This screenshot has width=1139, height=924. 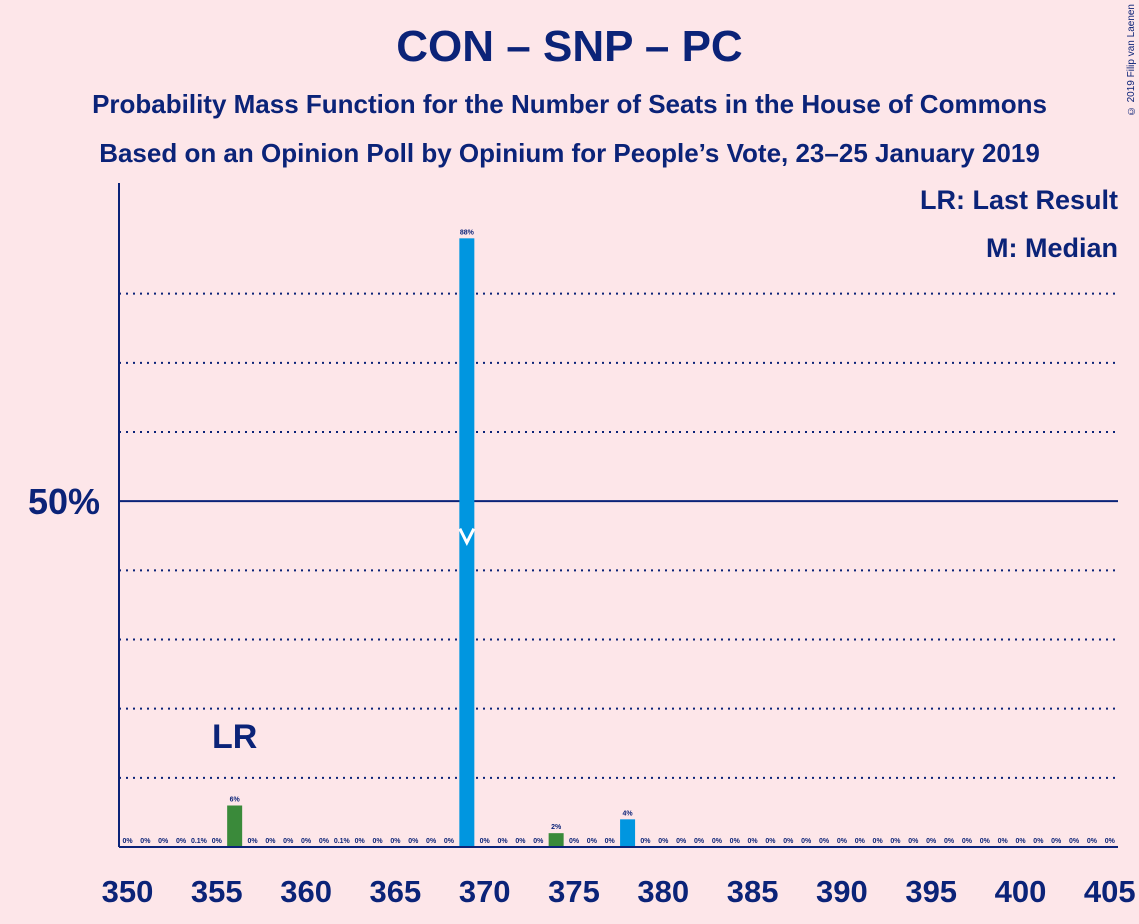 I want to click on last-result-marker: LR, so click(x=234, y=737).